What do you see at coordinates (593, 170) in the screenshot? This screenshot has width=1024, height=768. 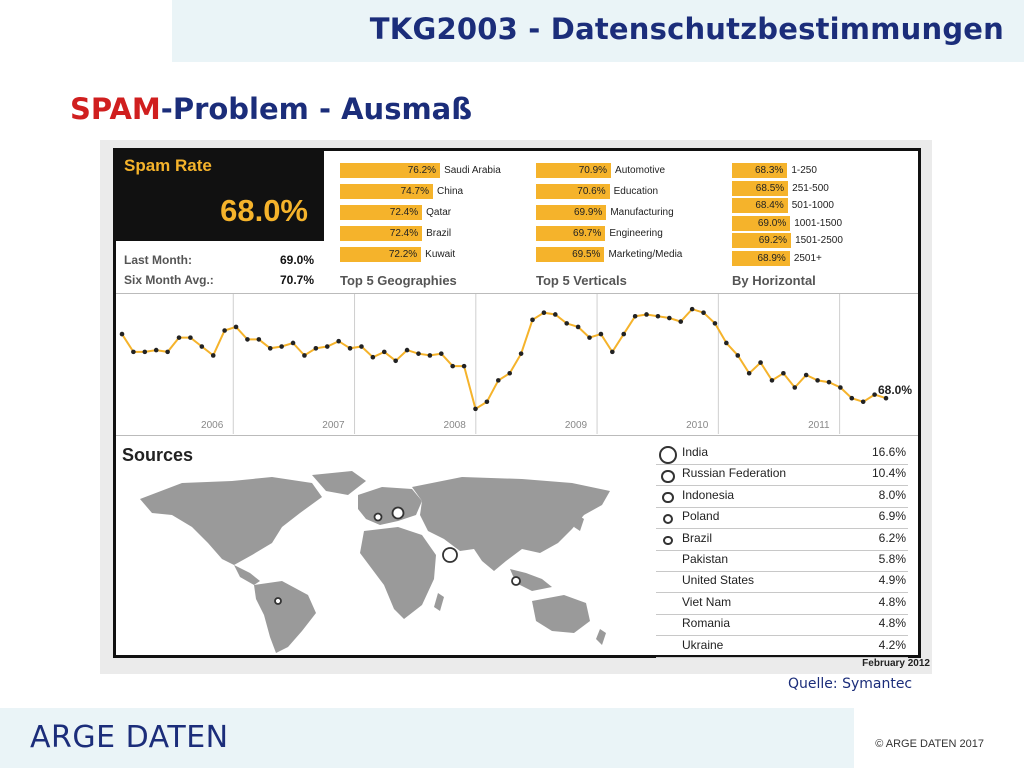 I see `verticals-bar-value: 70.9%` at bounding box center [593, 170].